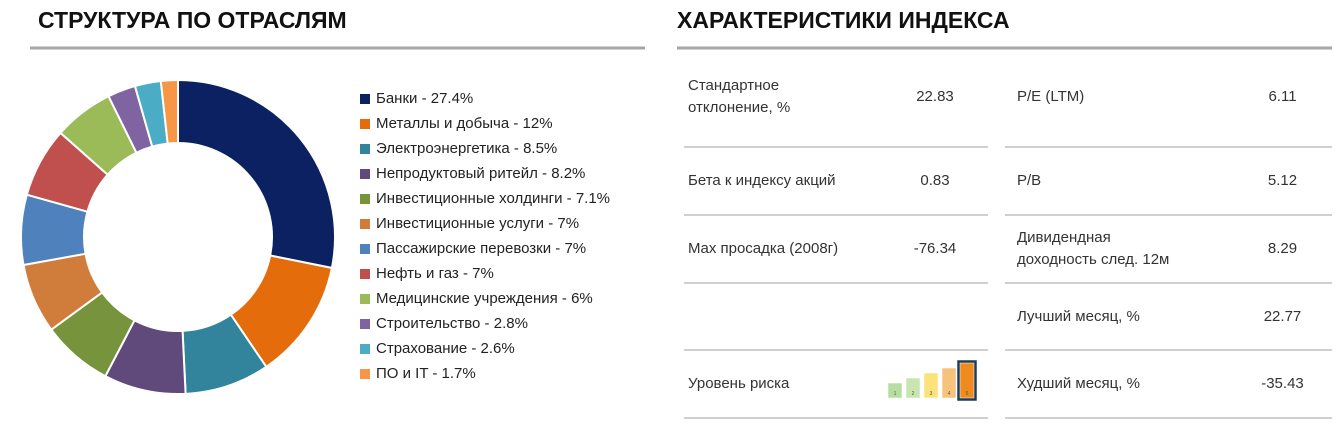  What do you see at coordinates (935, 248) in the screenshot?
I see `metric-value: -76.34` at bounding box center [935, 248].